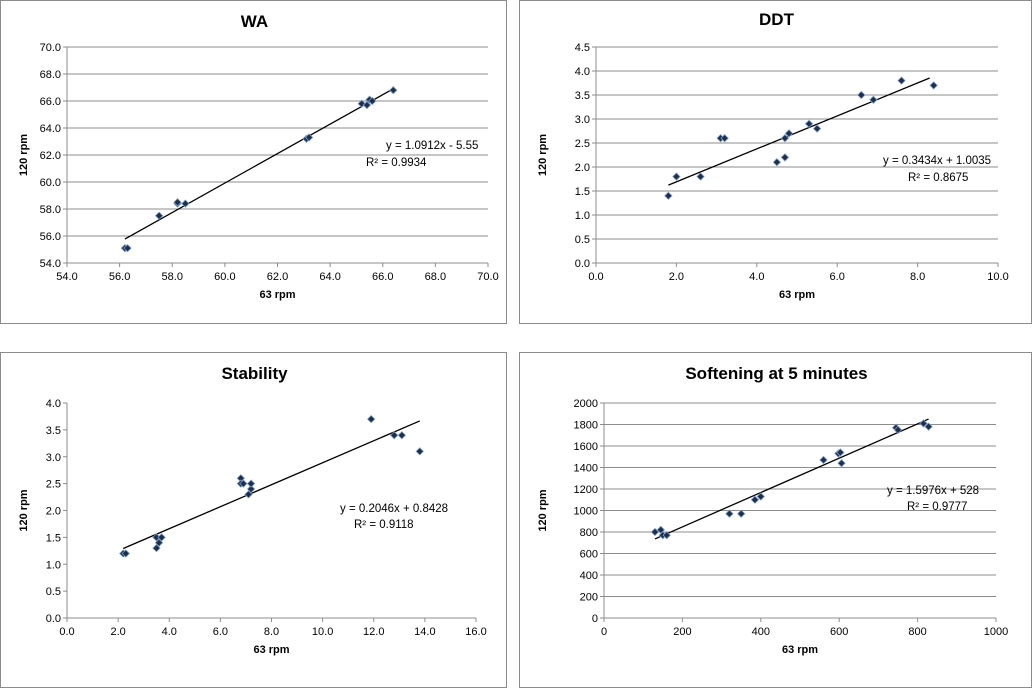 The width and height of the screenshot is (1036, 689). What do you see at coordinates (933, 491) in the screenshot?
I see `softening-trend-equation: y = 1.5976x + 528` at bounding box center [933, 491].